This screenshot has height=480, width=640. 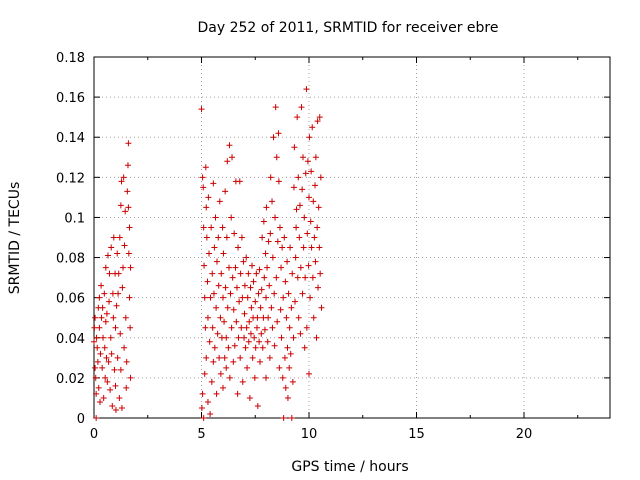 What do you see at coordinates (70, 339) in the screenshot?
I see `y-tick-label: 0.04` at bounding box center [70, 339].